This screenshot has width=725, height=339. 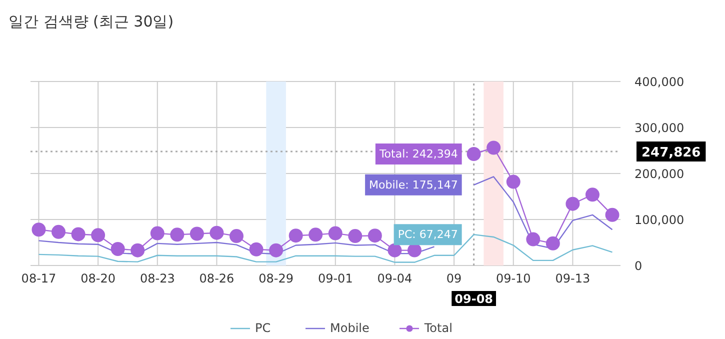 I want to click on legend-label: PC, so click(x=263, y=328).